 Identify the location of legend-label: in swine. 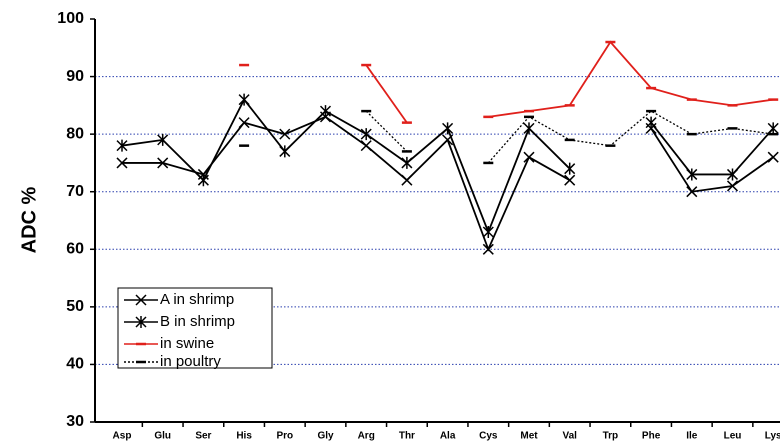
(187, 343).